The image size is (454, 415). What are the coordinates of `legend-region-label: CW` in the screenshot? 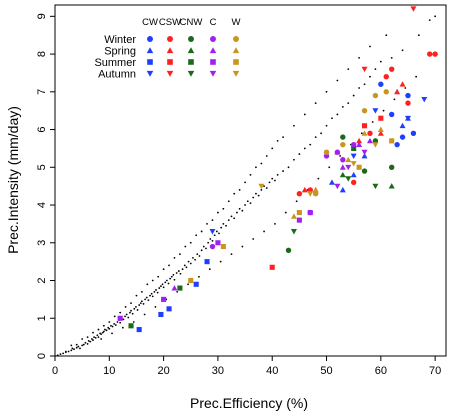 It's located at (150, 22).